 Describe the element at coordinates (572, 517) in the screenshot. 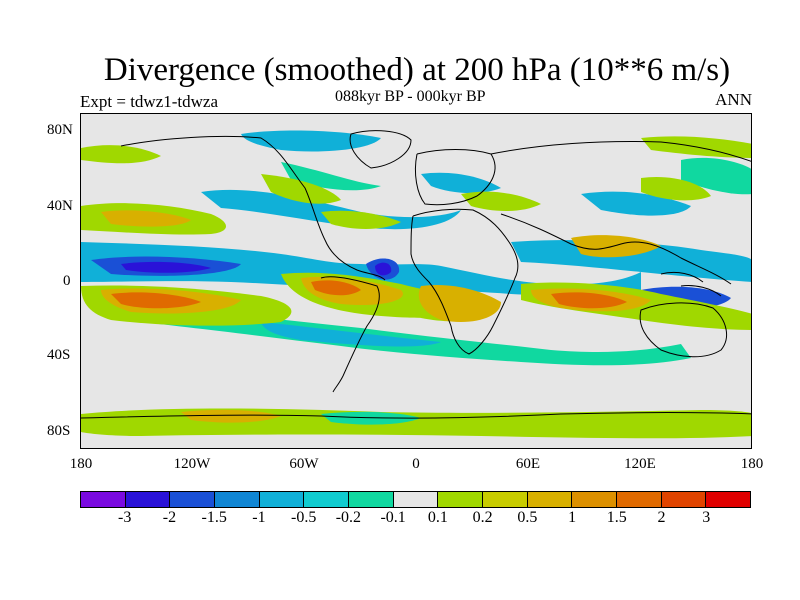

I see `colorbar-label: 1` at that location.